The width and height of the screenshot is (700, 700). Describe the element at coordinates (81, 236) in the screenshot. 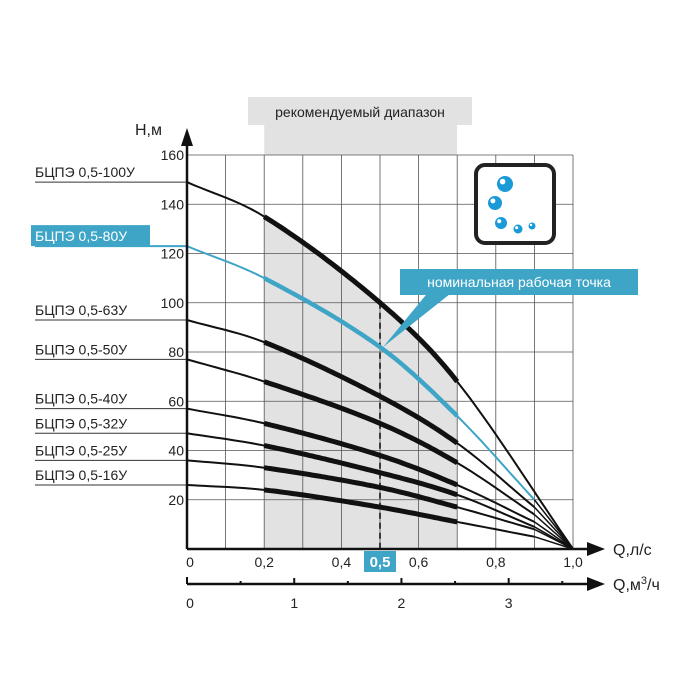

I see `curve-label: БЦПЭ 0,5-80У` at that location.